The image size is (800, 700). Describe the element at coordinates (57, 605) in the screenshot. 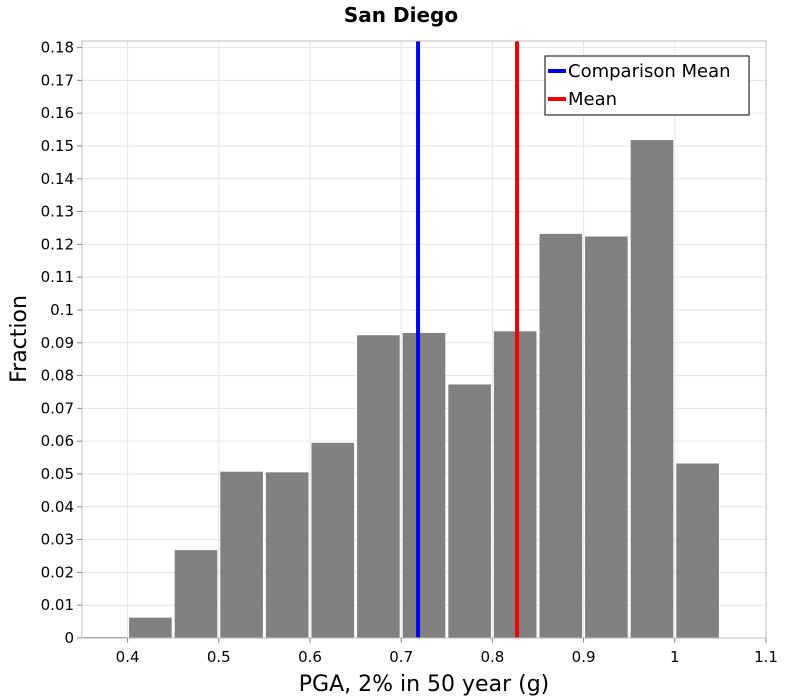

I see `y-tick-label: 0.01` at that location.